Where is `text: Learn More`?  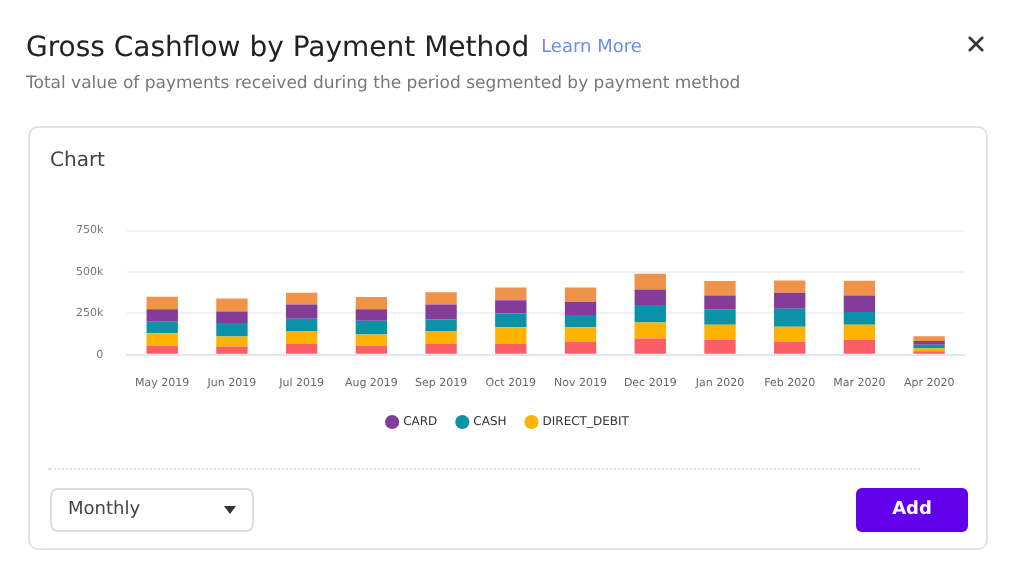 text: Learn More is located at coordinates (591, 48).